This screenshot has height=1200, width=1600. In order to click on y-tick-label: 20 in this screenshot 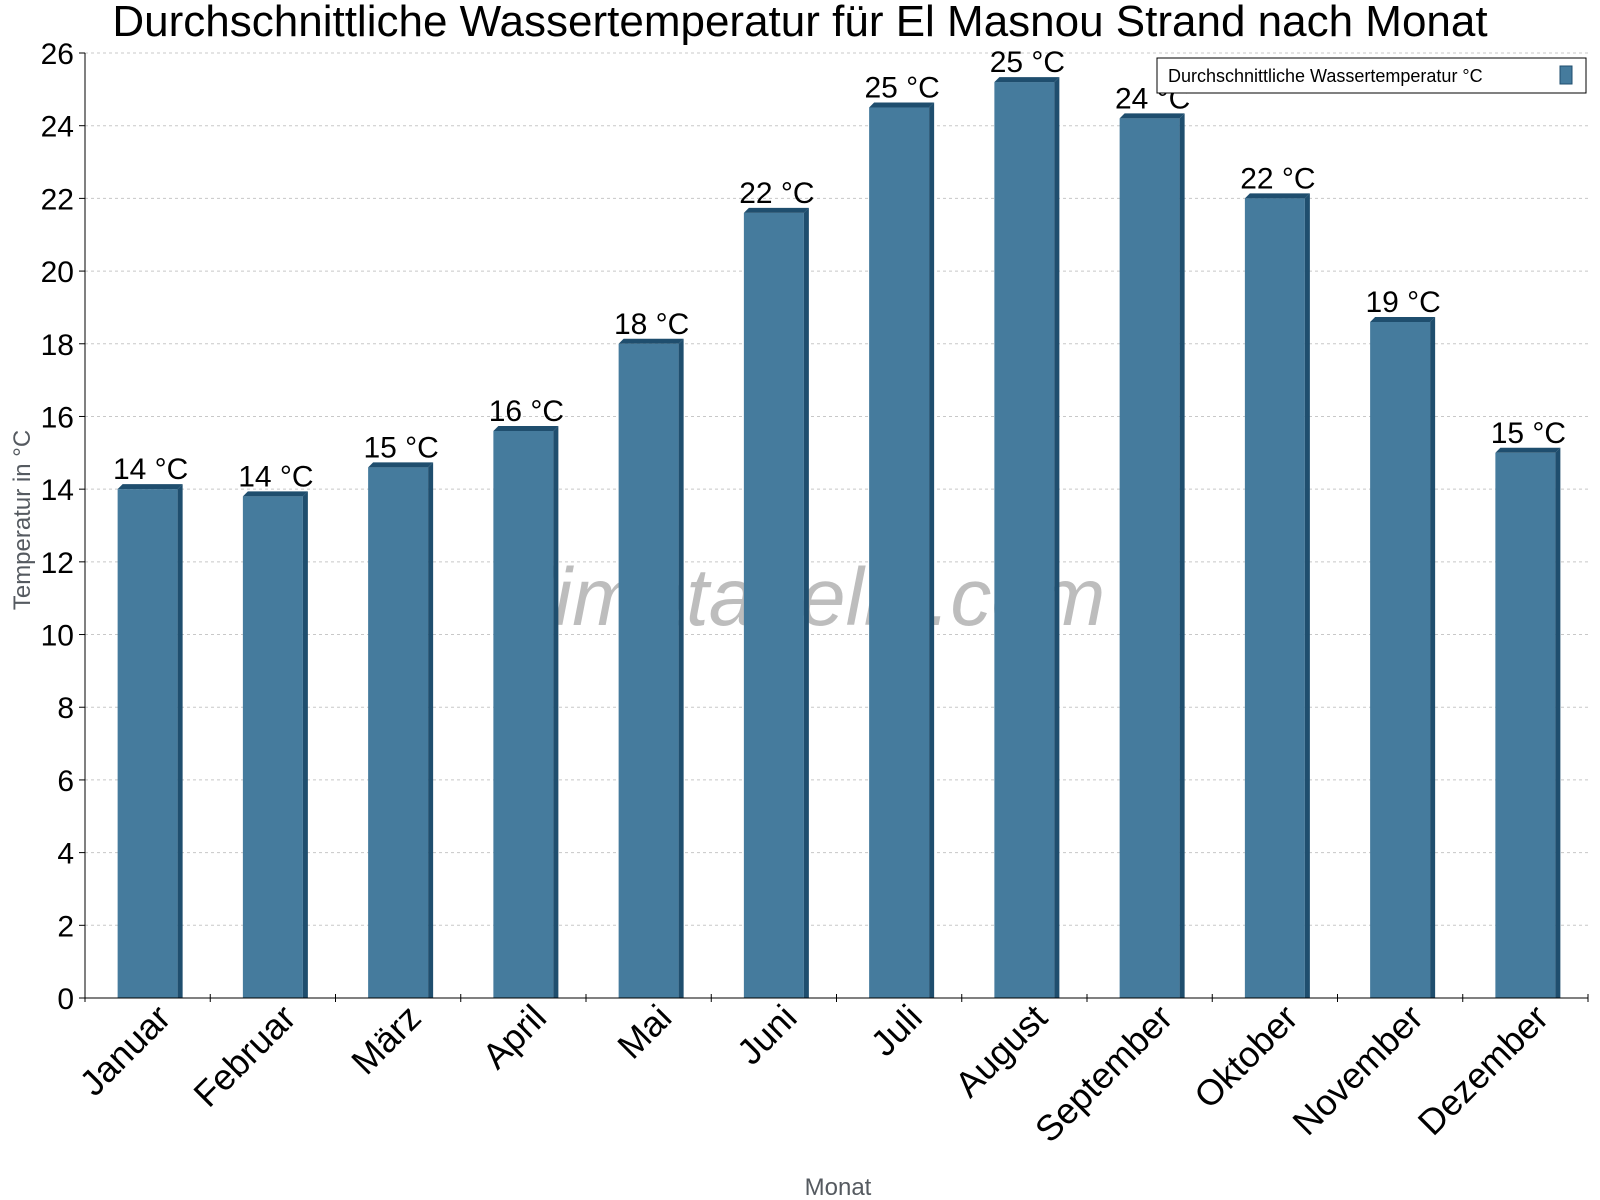, I will do `click(57, 272)`.